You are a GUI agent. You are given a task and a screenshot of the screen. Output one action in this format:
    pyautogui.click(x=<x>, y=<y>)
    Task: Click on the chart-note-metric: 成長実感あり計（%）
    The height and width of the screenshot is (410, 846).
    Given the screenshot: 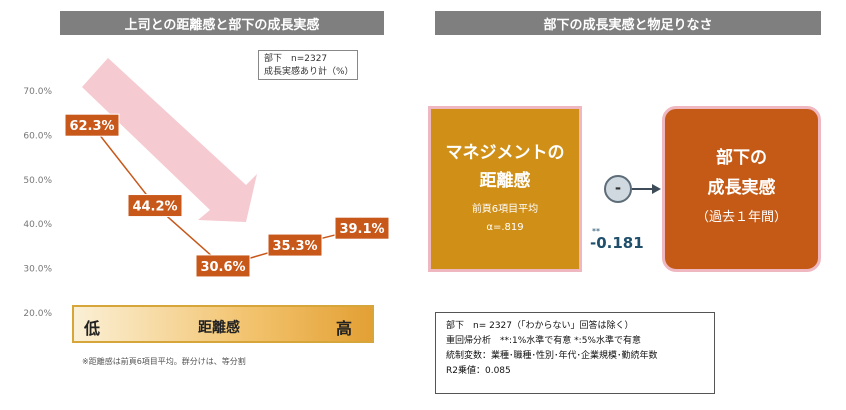 What is the action you would take?
    pyautogui.click(x=309, y=72)
    